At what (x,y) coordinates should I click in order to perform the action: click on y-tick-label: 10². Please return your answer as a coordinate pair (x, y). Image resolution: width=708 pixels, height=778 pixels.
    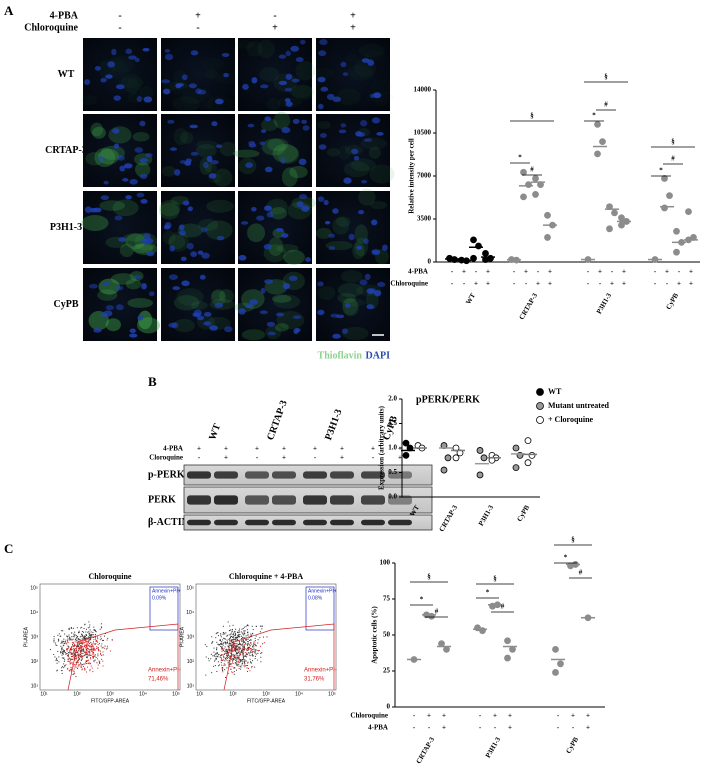
    Looking at the image, I should click on (35, 662).